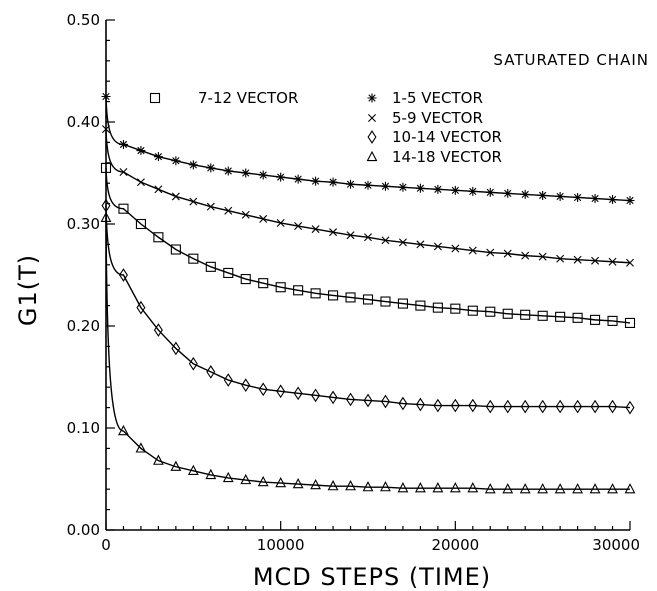 The width and height of the screenshot is (657, 591). Describe the element at coordinates (28, 290) in the screenshot. I see `y-axis-title: G1(T)` at that location.